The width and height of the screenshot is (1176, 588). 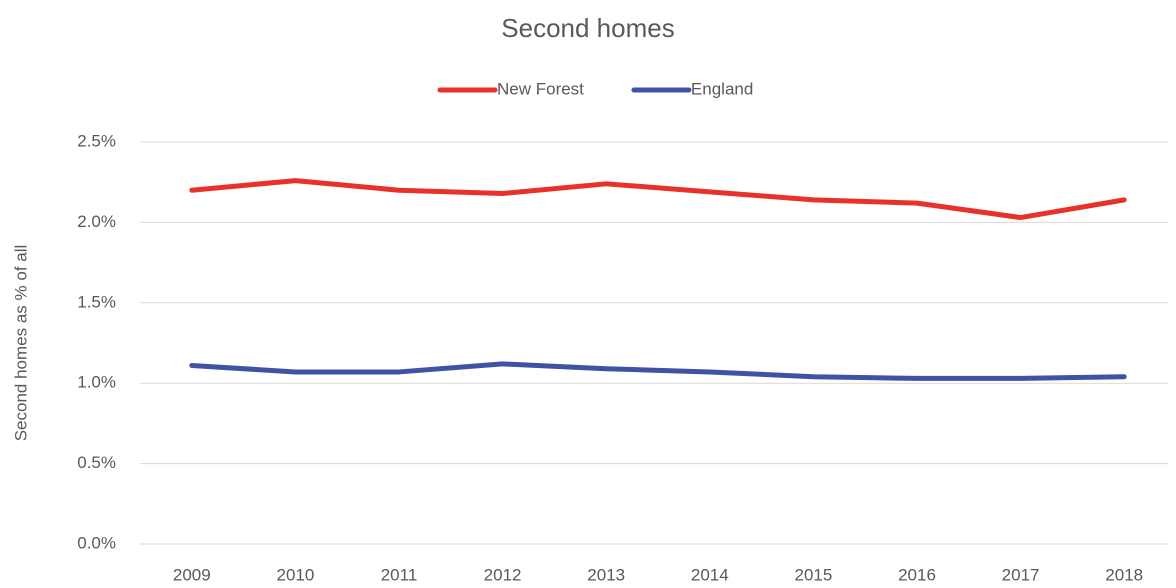 What do you see at coordinates (503, 574) in the screenshot?
I see `x-tick-label: 2012` at bounding box center [503, 574].